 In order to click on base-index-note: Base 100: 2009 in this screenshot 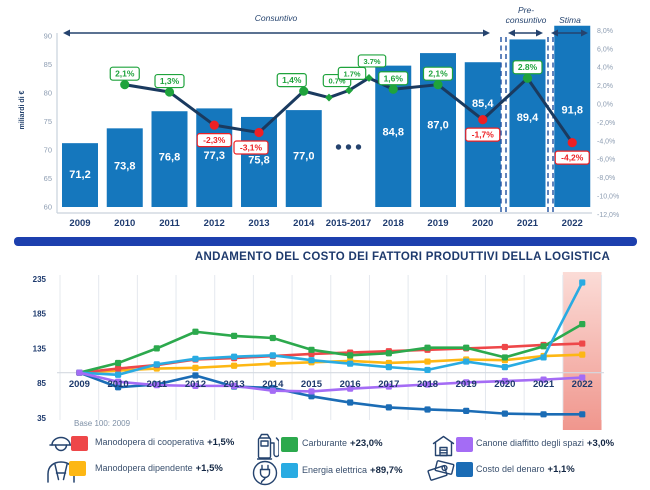, I will do `click(102, 423)`.